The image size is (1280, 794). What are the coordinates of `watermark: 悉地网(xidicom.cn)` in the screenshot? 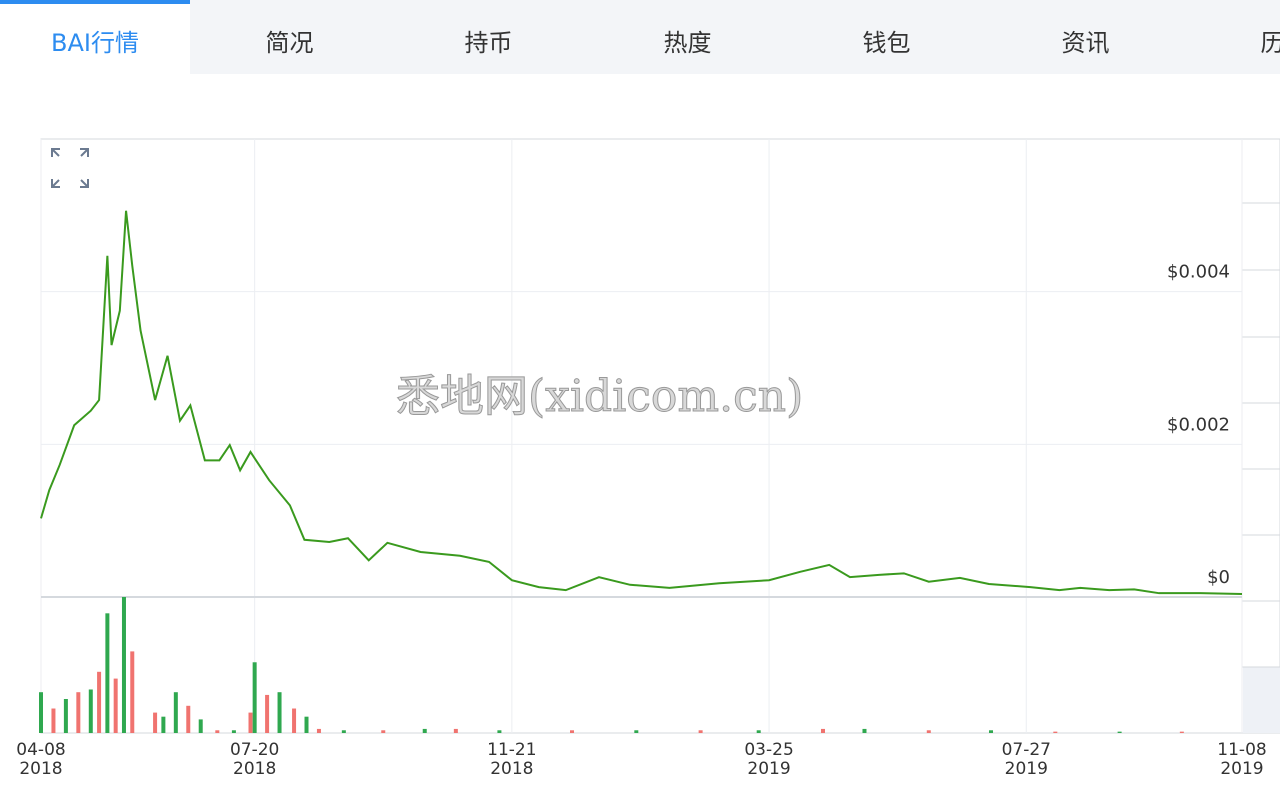 It's located at (599, 397).